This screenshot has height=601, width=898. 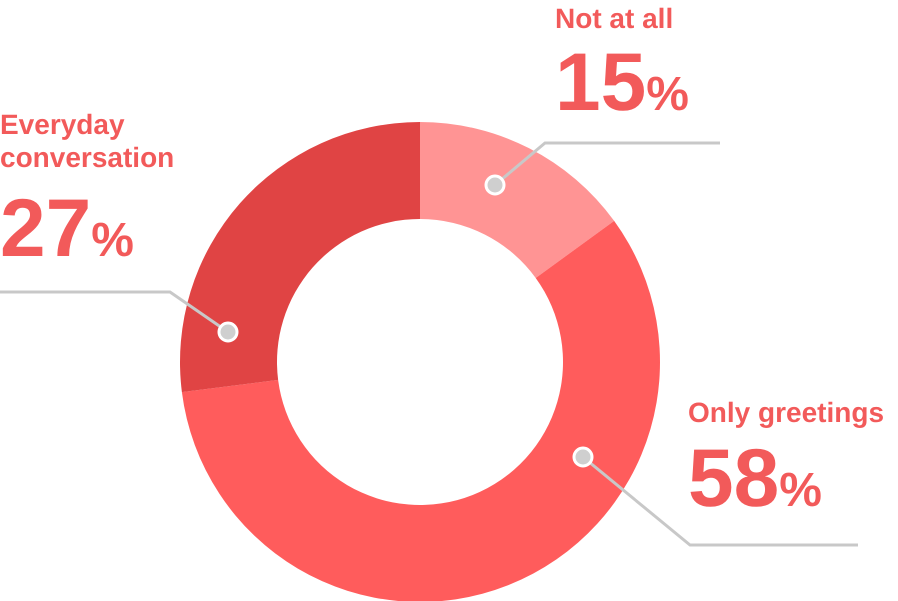 I want to click on data-label: 15%, so click(x=622, y=82).